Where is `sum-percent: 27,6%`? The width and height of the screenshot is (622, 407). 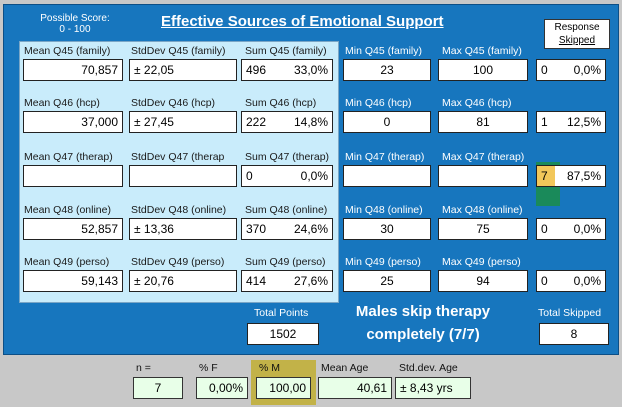 sum-percent: 27,6% is located at coordinates (310, 281).